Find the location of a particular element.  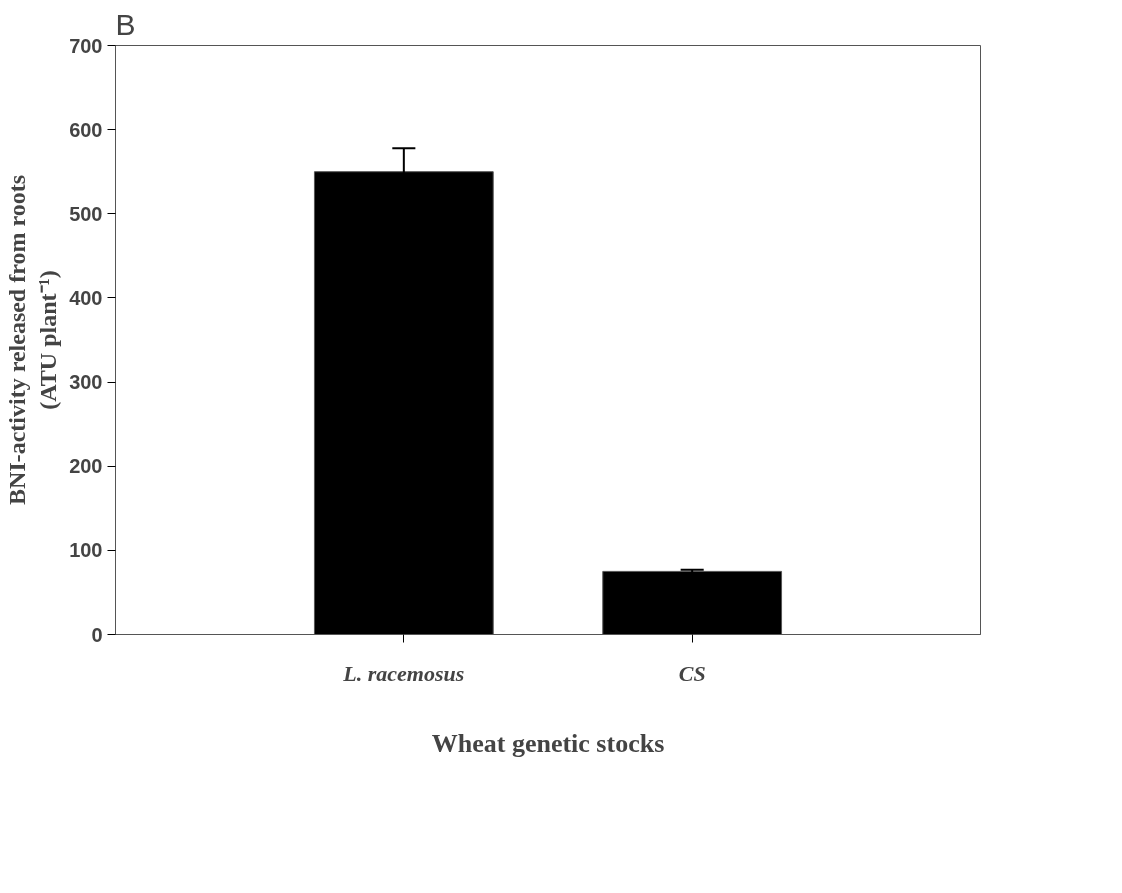

chart-title: B is located at coordinates (125, 24).